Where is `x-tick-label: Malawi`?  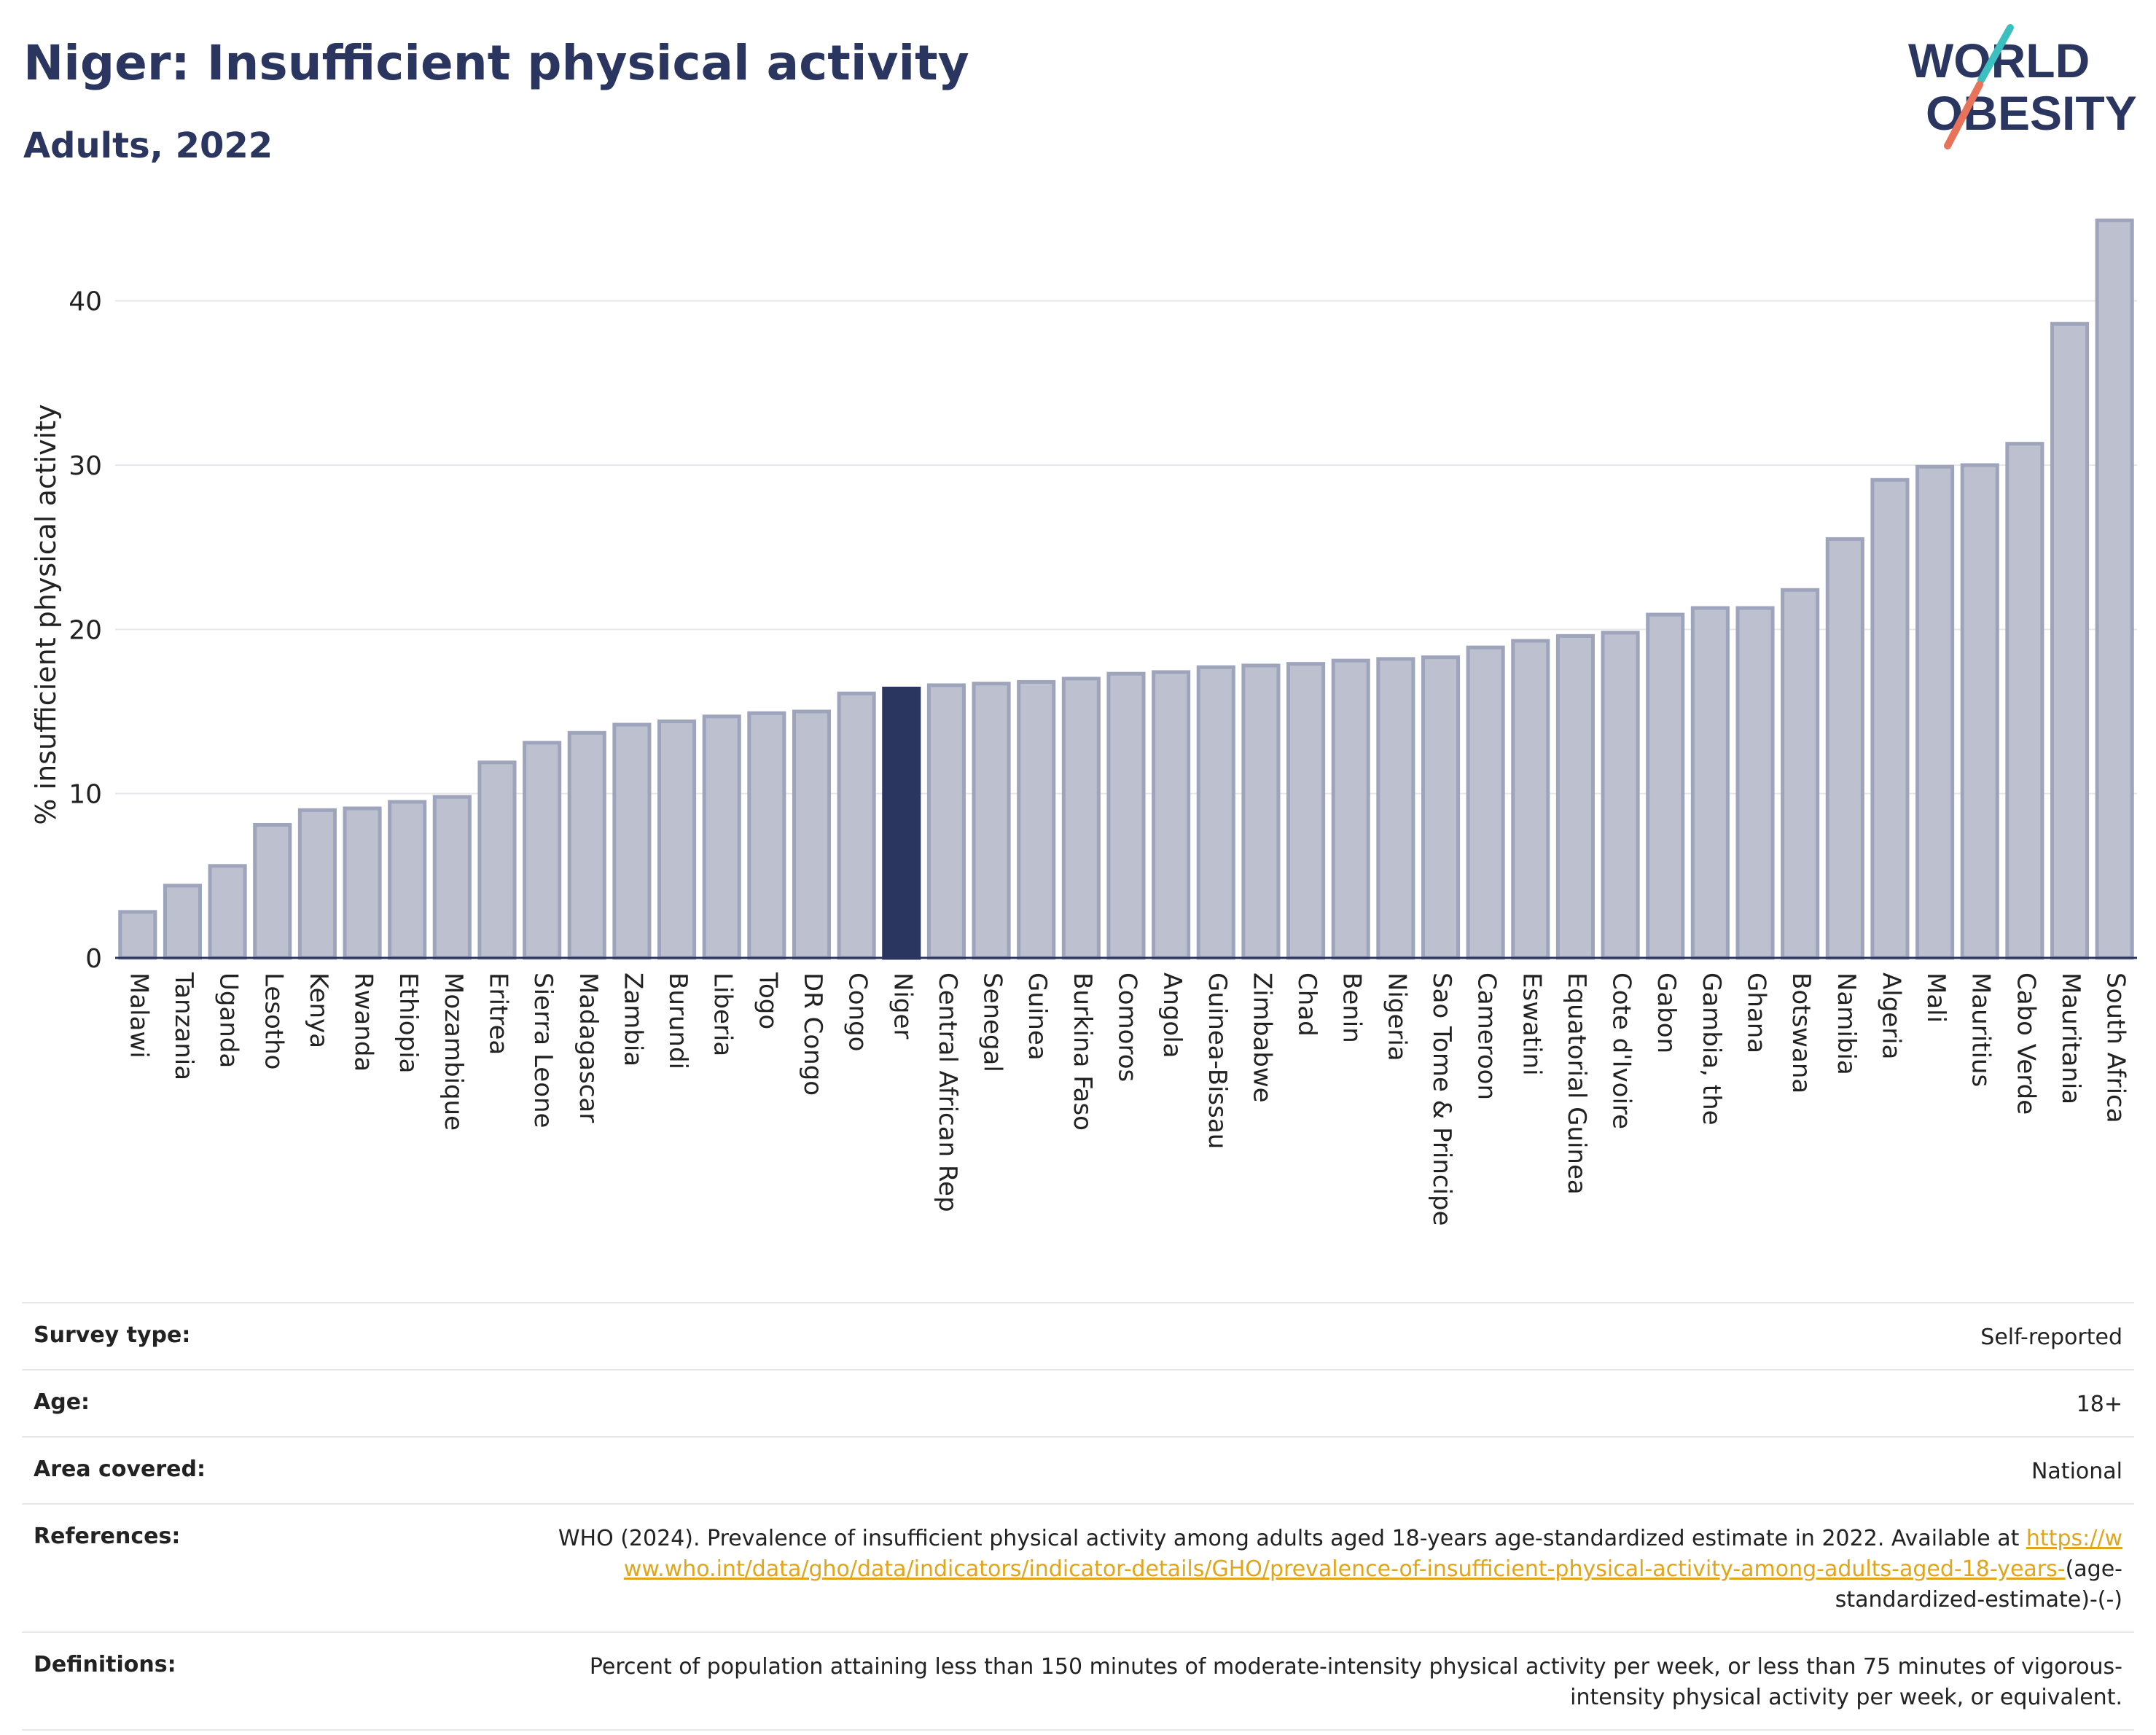
x-tick-label: Malawi is located at coordinates (139, 1015).